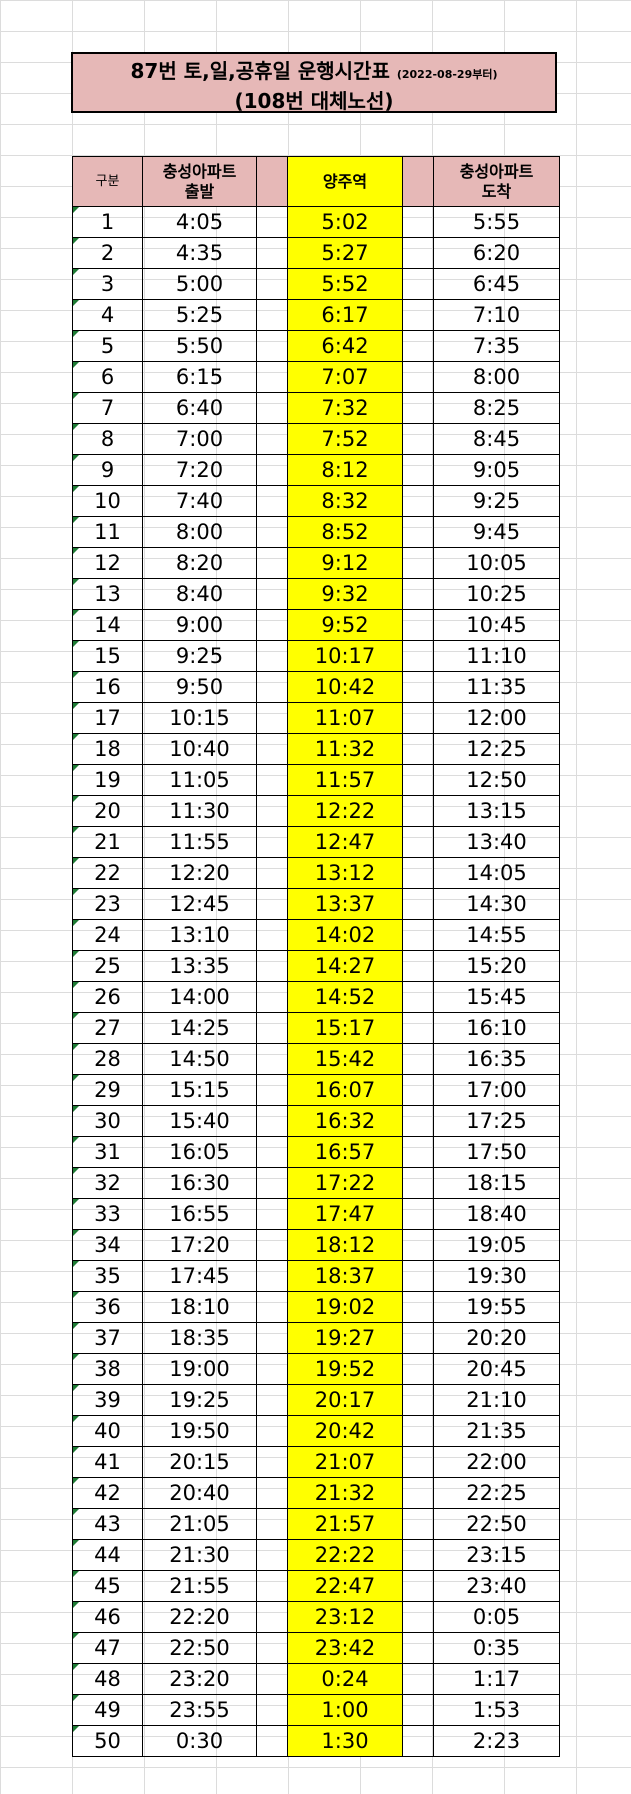 This screenshot has width=631, height=1794. Describe the element at coordinates (345, 253) in the screenshot. I see `cell-yangju-time: 5:27` at that location.